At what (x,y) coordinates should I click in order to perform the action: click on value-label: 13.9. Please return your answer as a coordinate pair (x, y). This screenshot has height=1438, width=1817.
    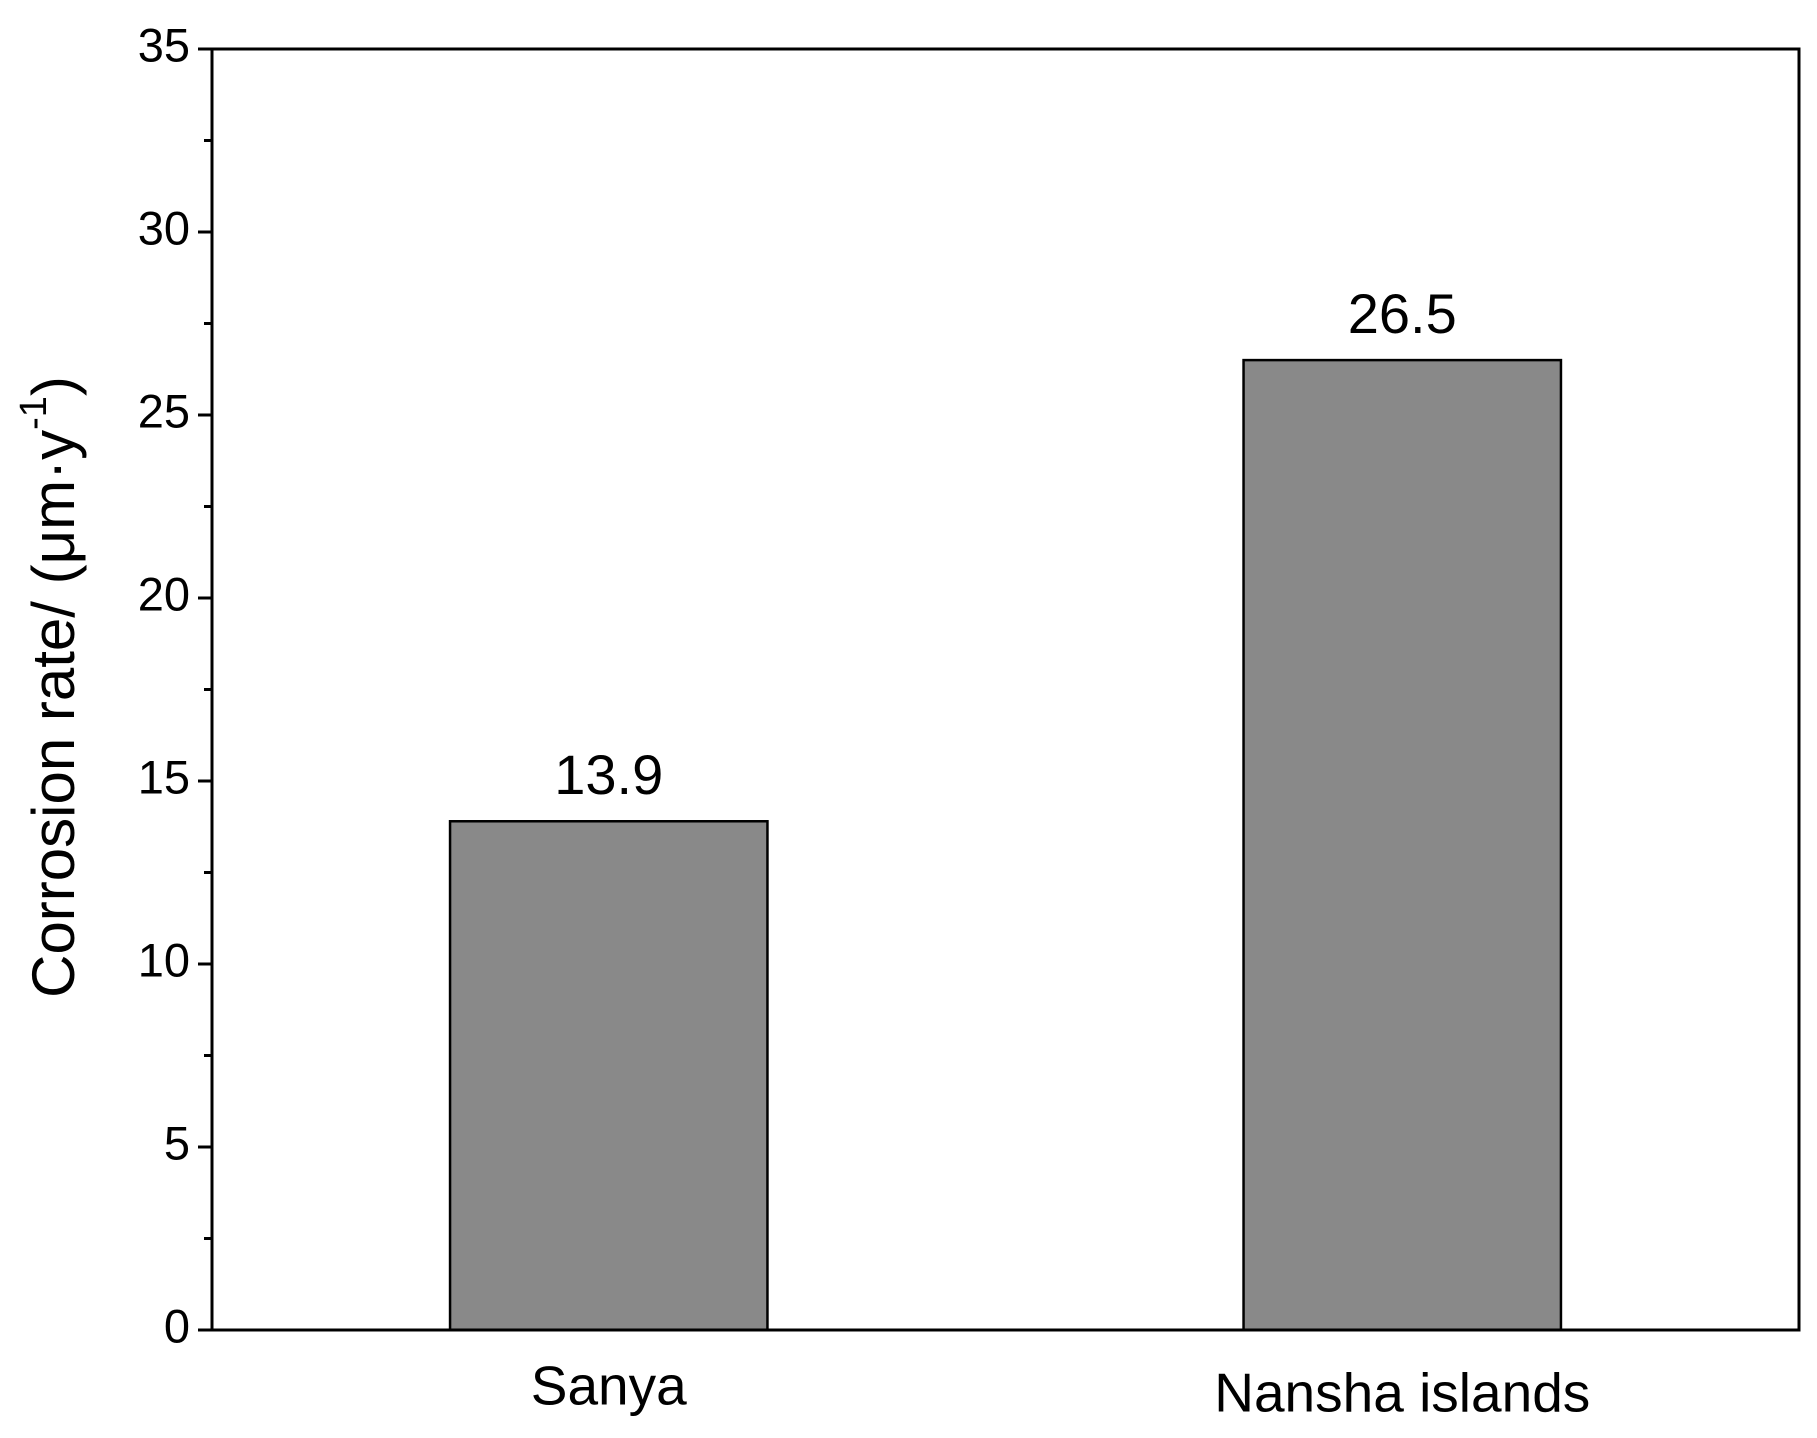
    Looking at the image, I should click on (608, 774).